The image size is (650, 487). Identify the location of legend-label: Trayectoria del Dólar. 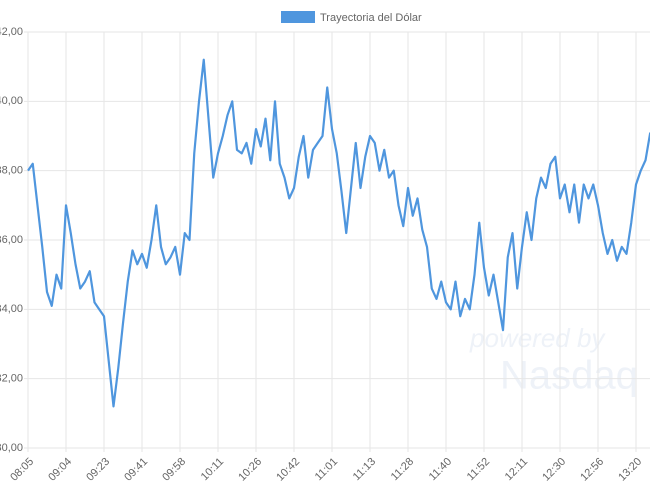
(371, 18).